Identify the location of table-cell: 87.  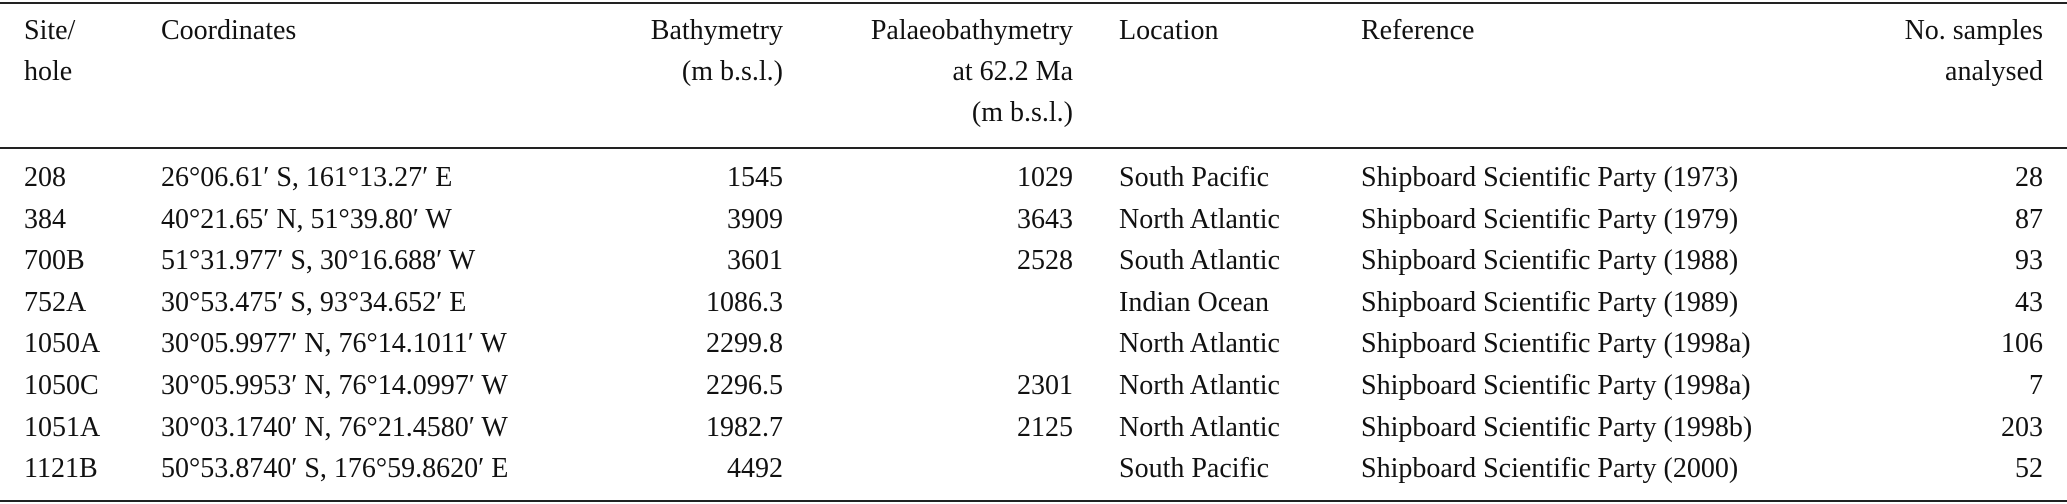
(2029, 219).